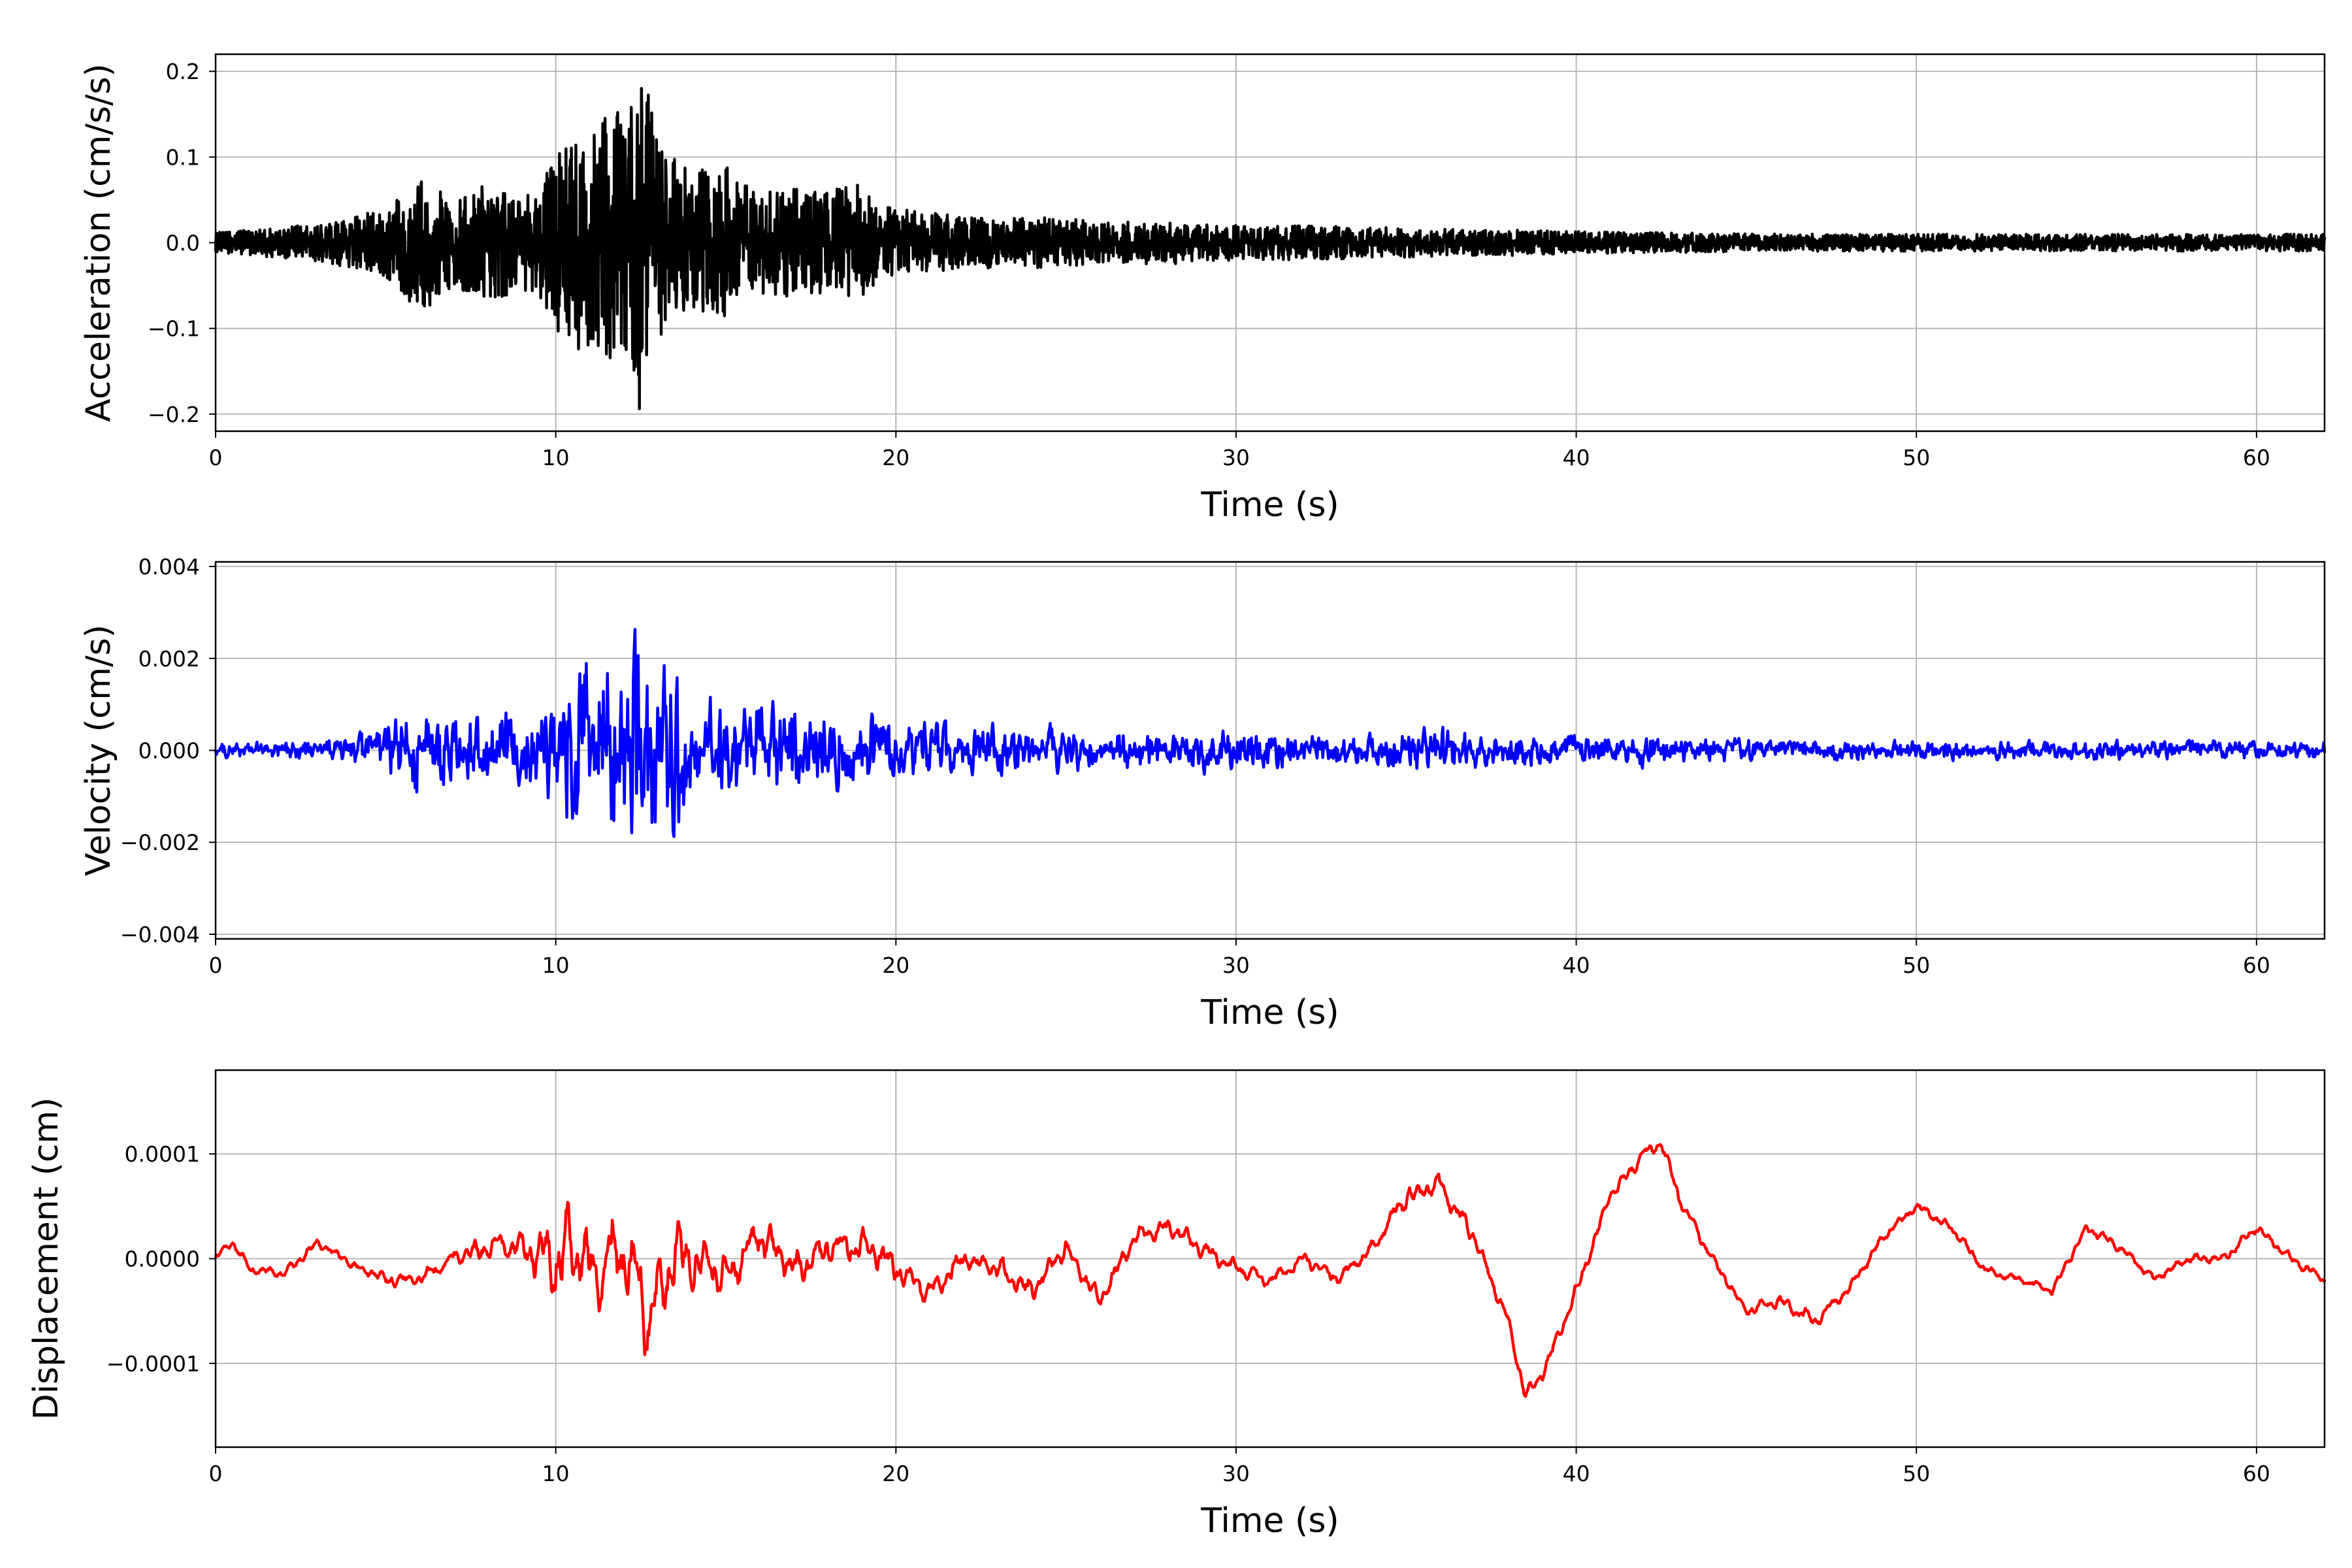  I want to click on velocity-x-axis-label: Time (s), so click(1269, 1012).